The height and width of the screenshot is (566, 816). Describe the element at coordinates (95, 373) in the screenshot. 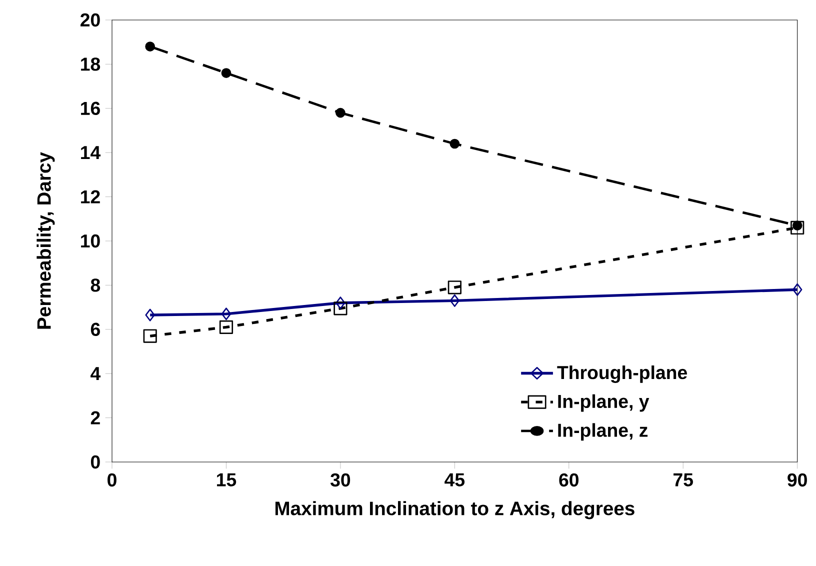

I see `y-tick-label: 4` at that location.